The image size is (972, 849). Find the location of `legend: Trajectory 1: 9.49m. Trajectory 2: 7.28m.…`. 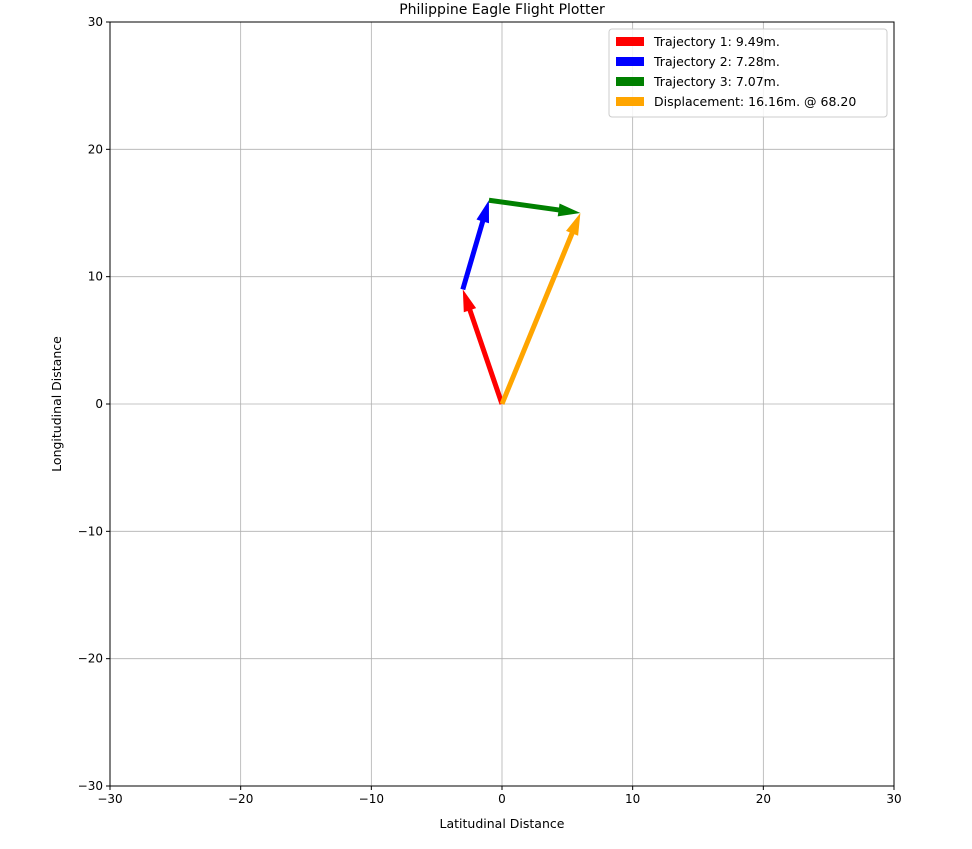

legend: Trajectory 1: 9.49m. Trajectory 2: 7.28m.… is located at coordinates (748, 73).